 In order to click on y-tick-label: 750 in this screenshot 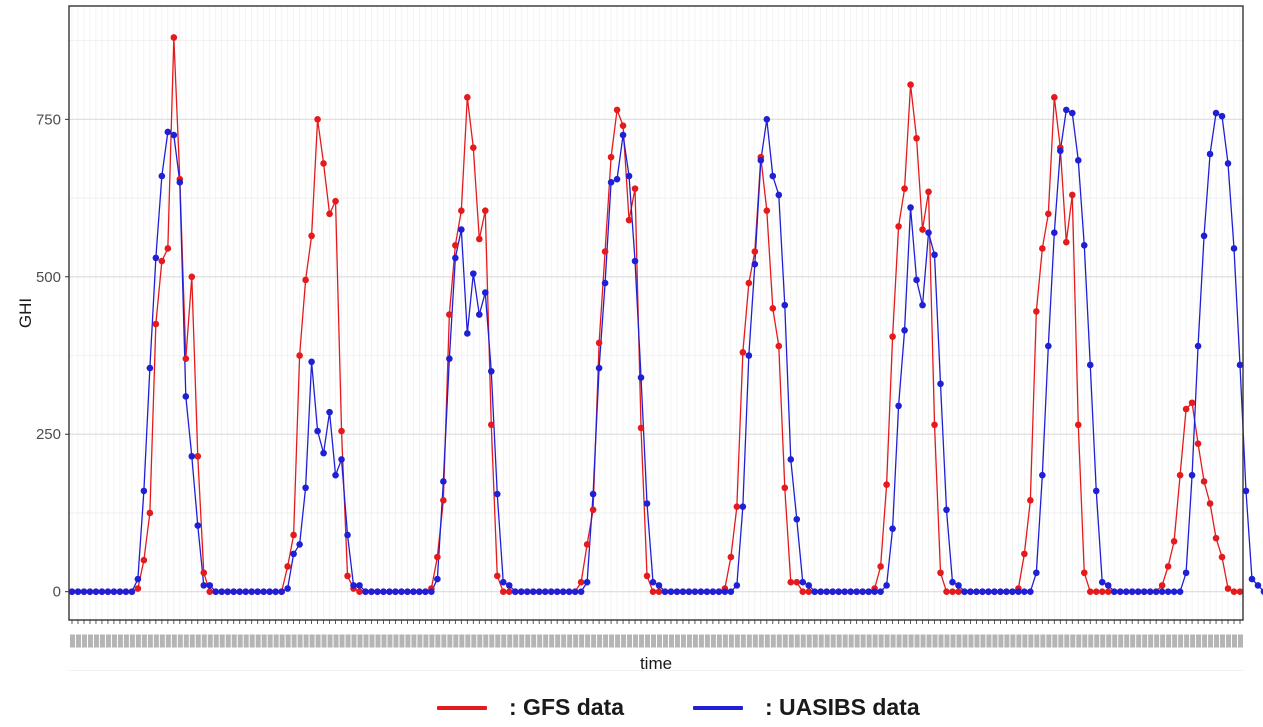, I will do `click(48, 119)`.